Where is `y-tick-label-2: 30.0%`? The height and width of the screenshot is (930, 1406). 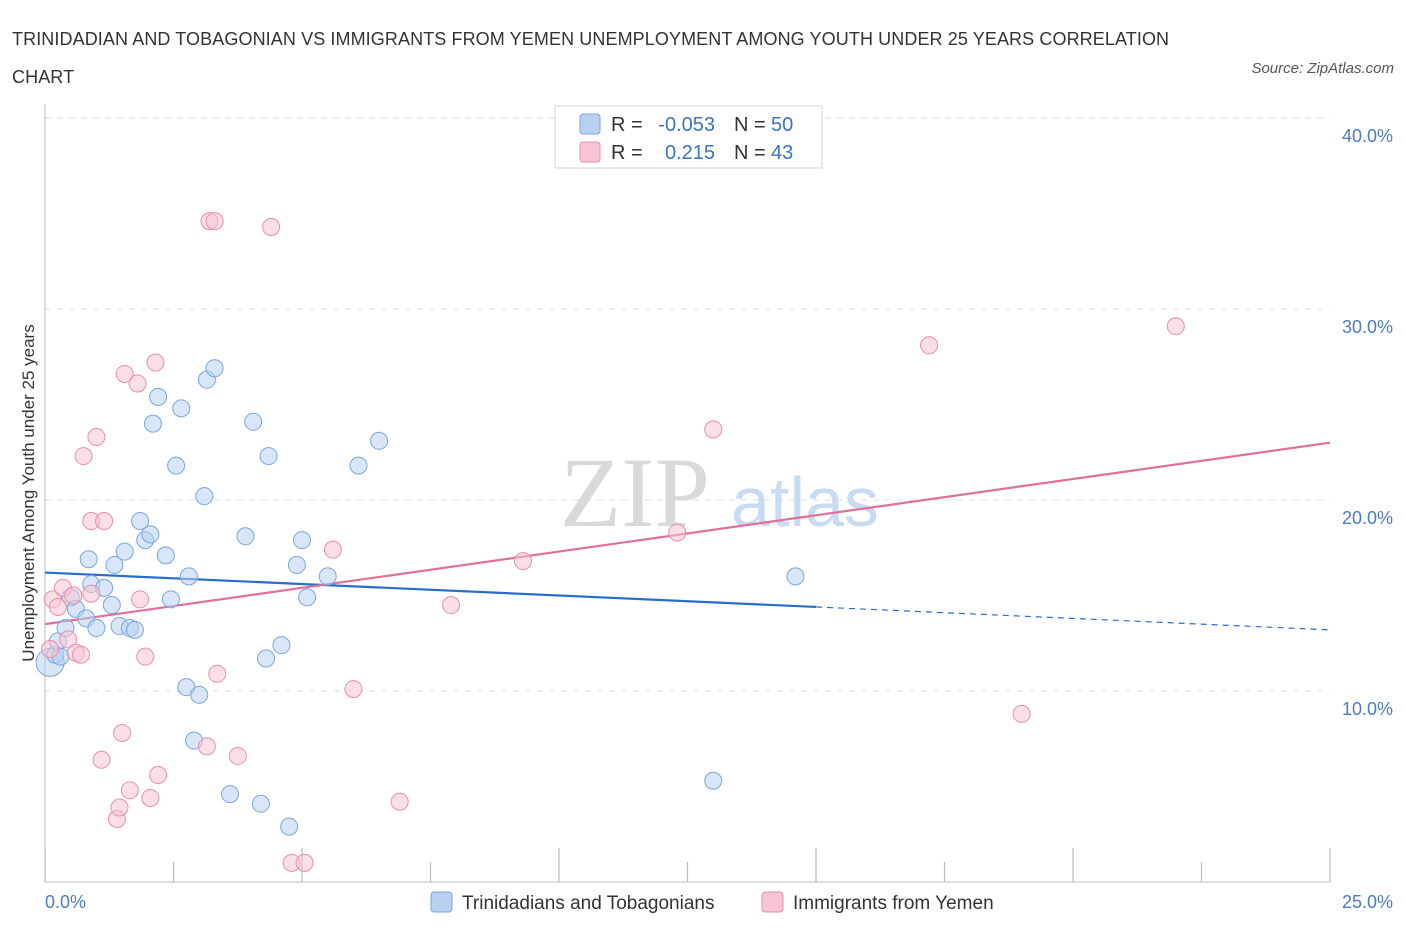 y-tick-label-2: 30.0% is located at coordinates (1367, 327).